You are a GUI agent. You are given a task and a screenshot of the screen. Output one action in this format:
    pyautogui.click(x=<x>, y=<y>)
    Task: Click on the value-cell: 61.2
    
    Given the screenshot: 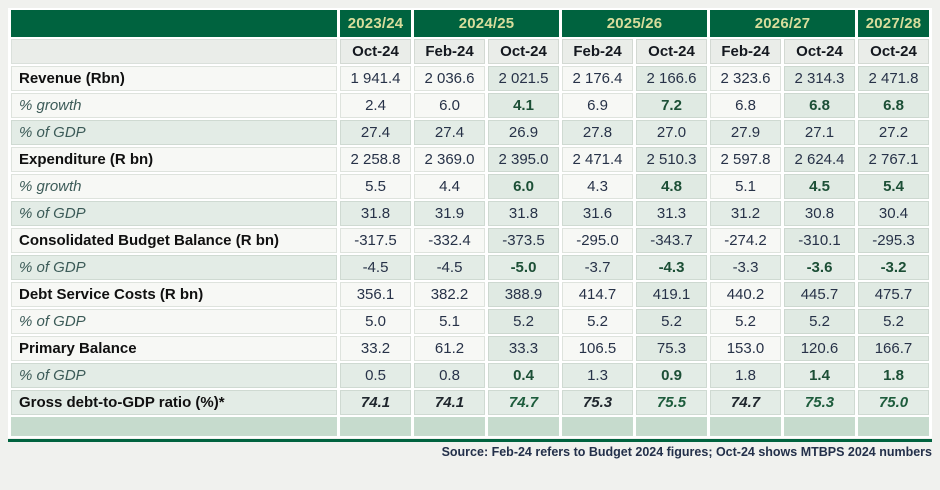 What is the action you would take?
    pyautogui.click(x=449, y=348)
    